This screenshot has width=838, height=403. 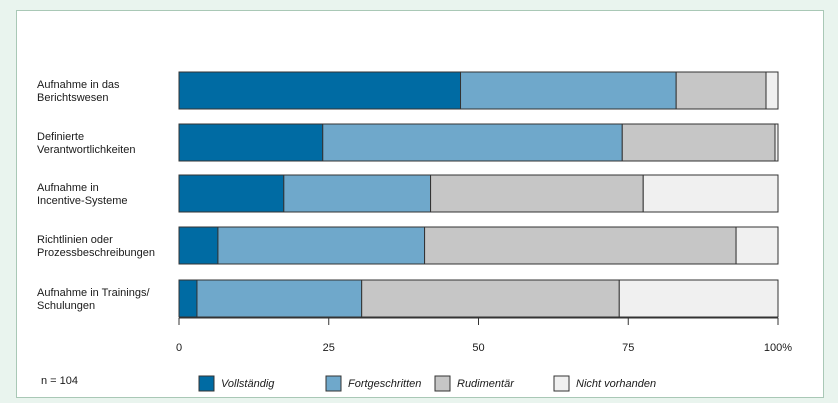 I want to click on category-label: Definierte Verantwortlichkeiten, so click(x=86, y=143).